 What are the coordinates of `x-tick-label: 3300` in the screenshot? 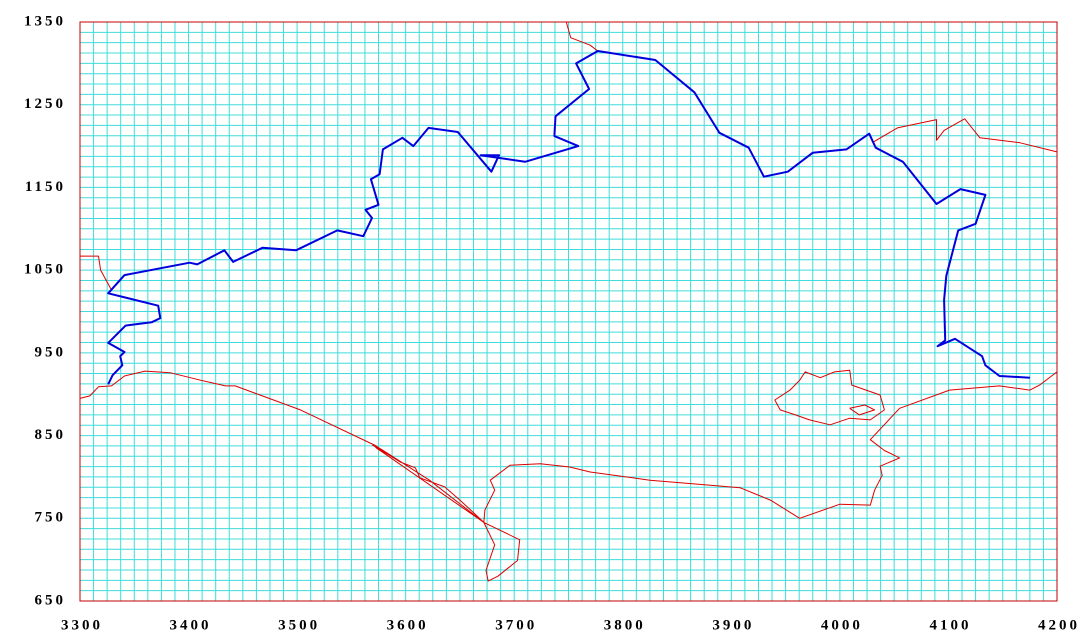 It's located at (82, 625).